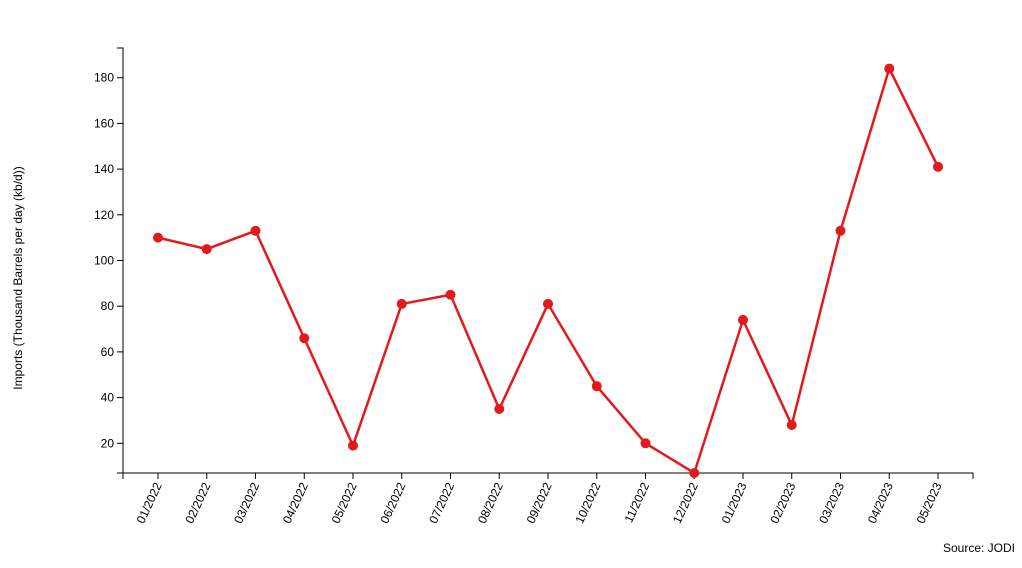  Describe the element at coordinates (782, 503) in the screenshot. I see `x-tick-label: 02/2023` at that location.